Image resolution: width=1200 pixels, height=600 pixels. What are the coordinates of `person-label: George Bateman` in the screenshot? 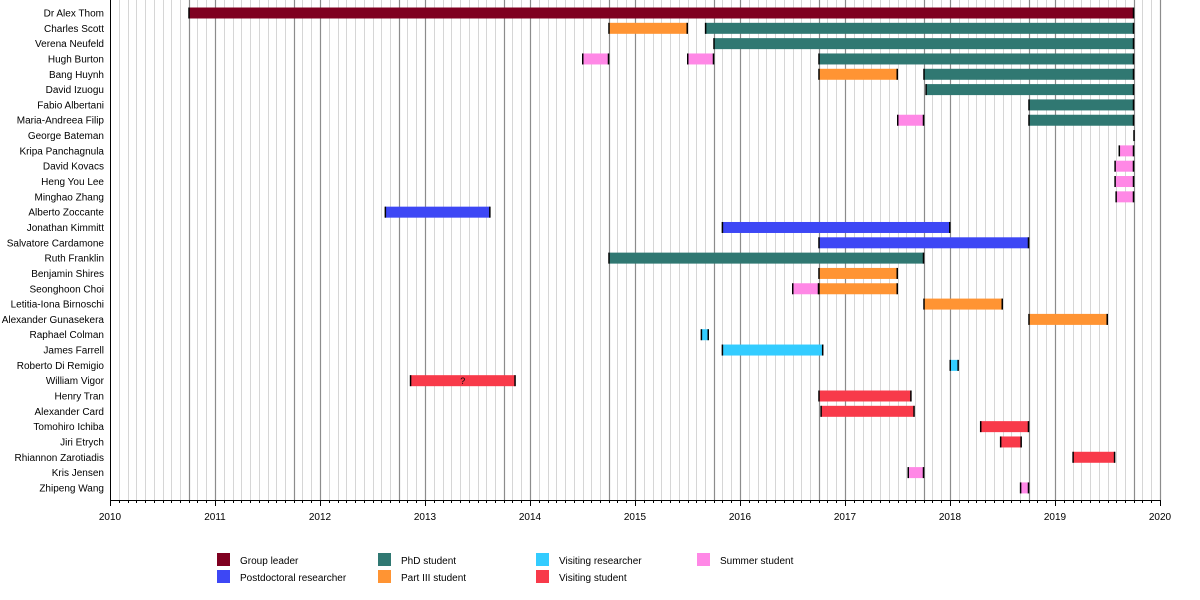 It's located at (66, 136).